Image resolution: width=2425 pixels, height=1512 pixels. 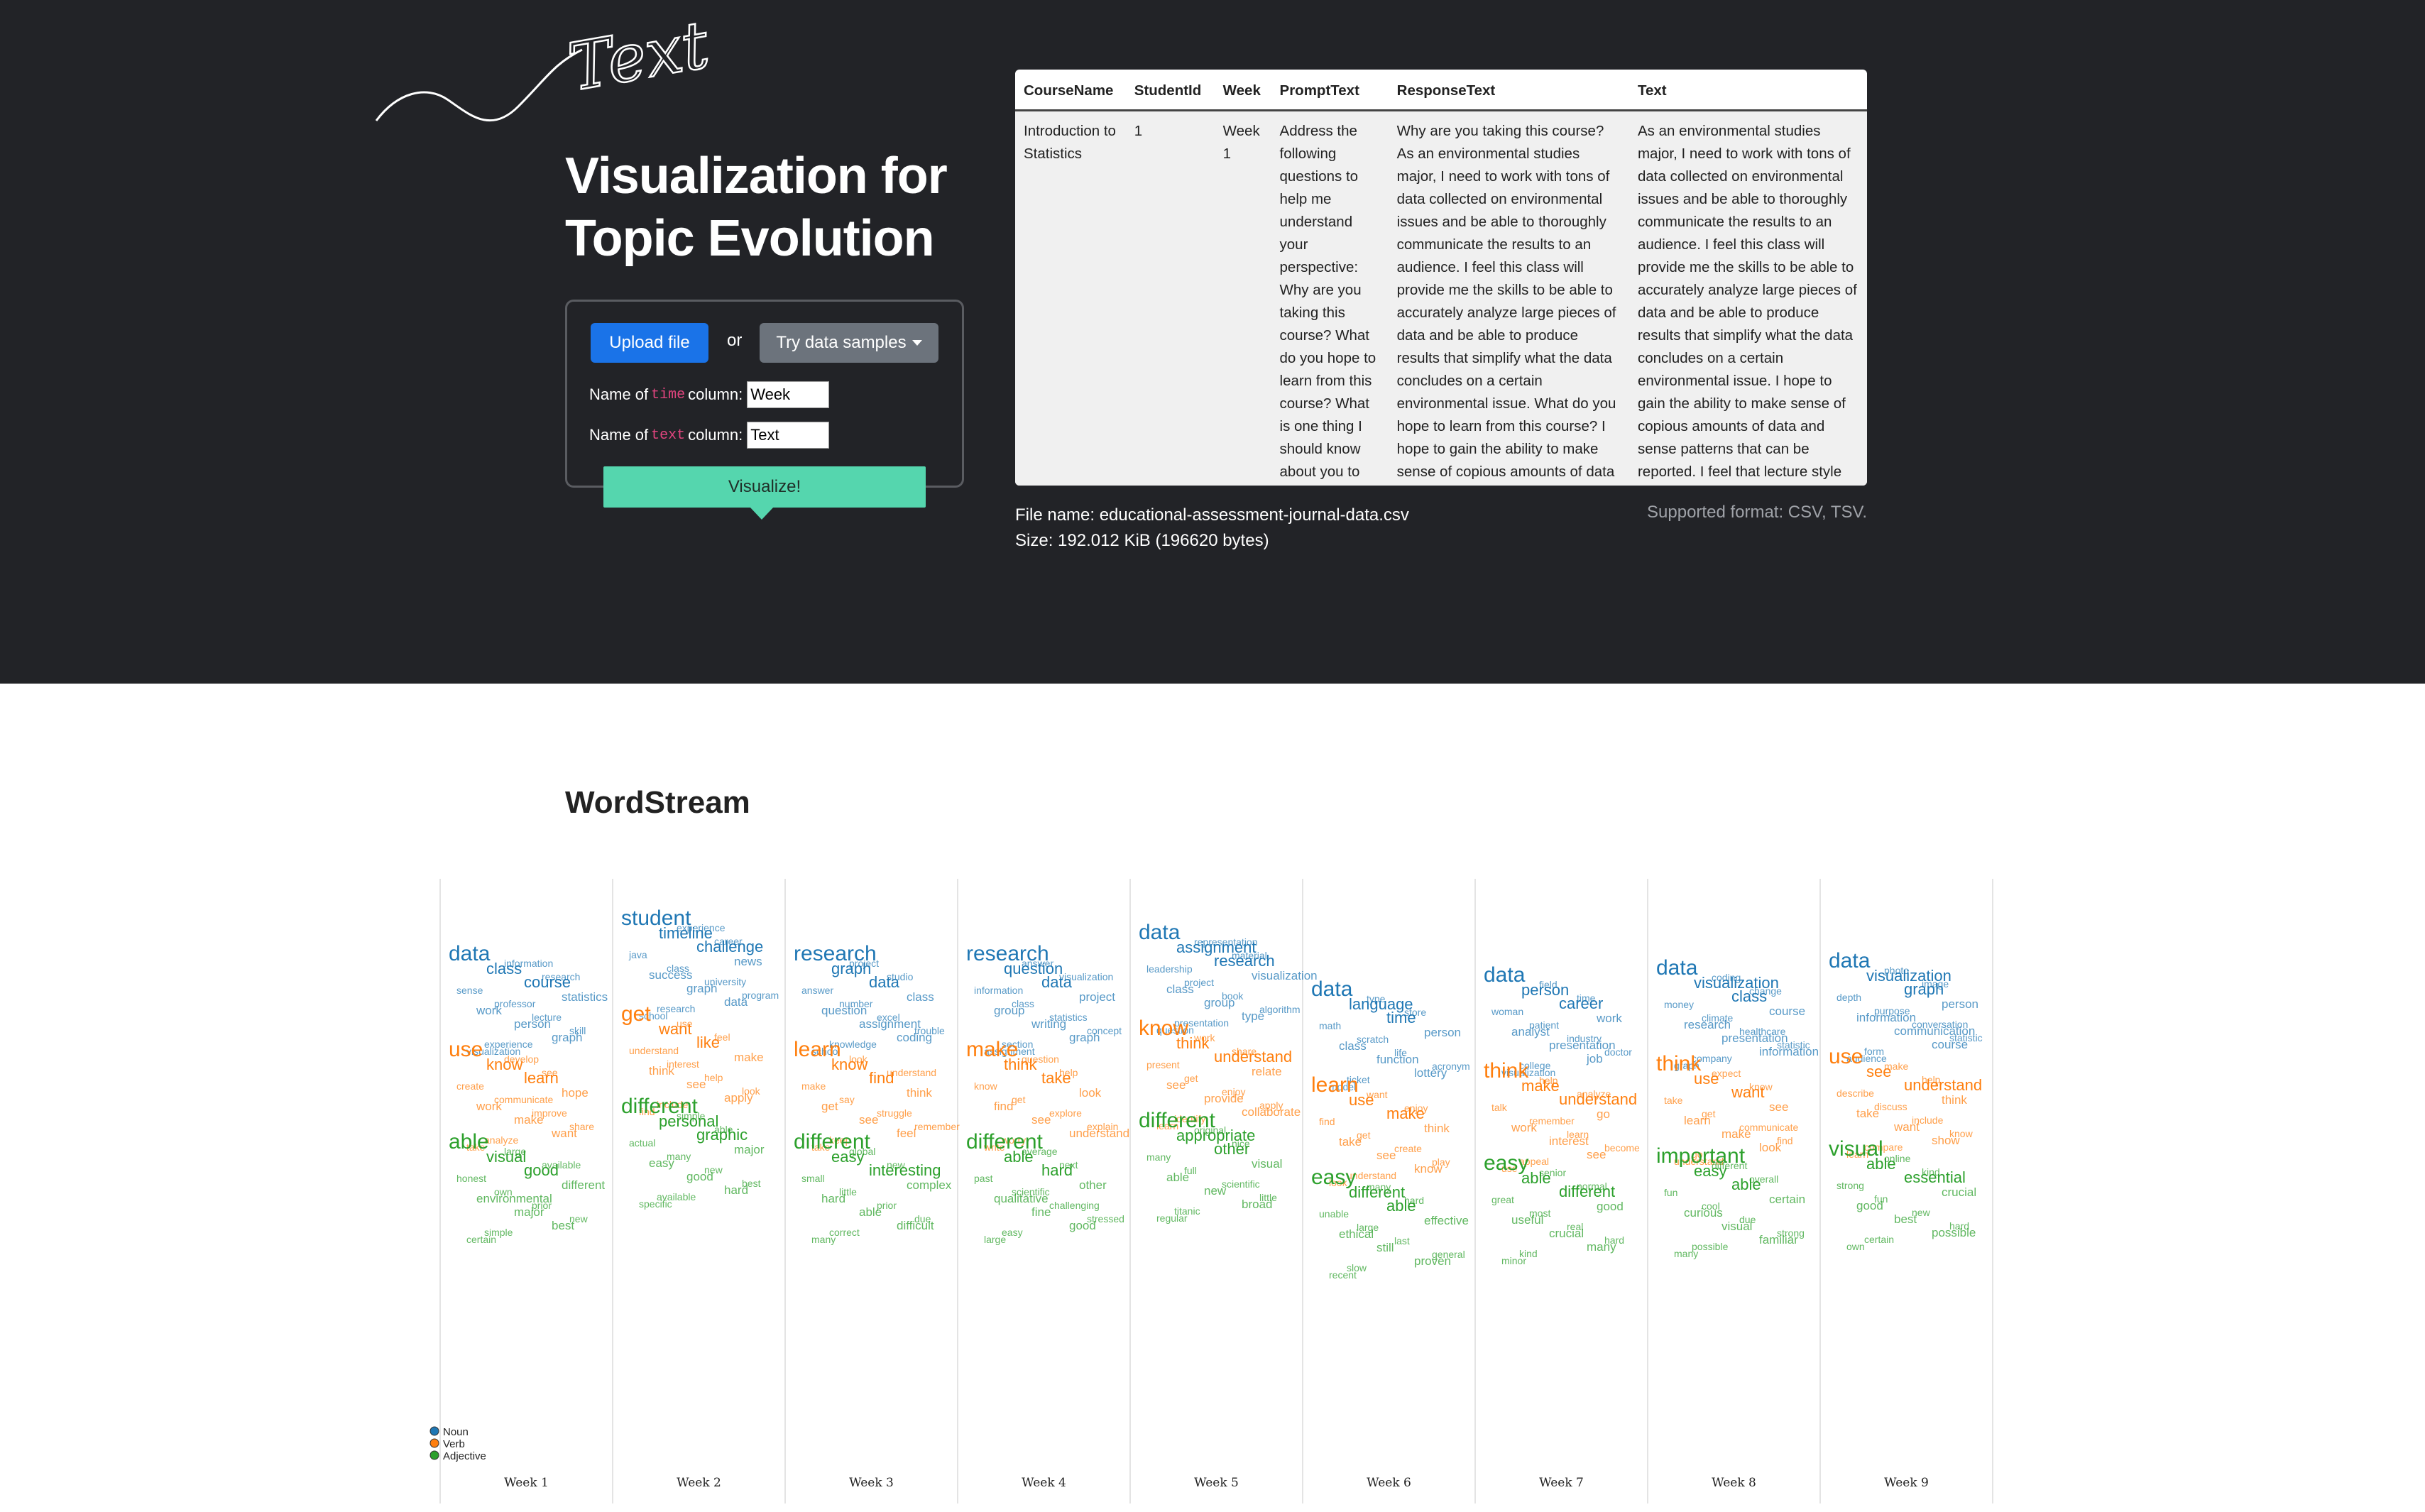 I want to click on upload-file-button: Upload file, so click(x=649, y=343).